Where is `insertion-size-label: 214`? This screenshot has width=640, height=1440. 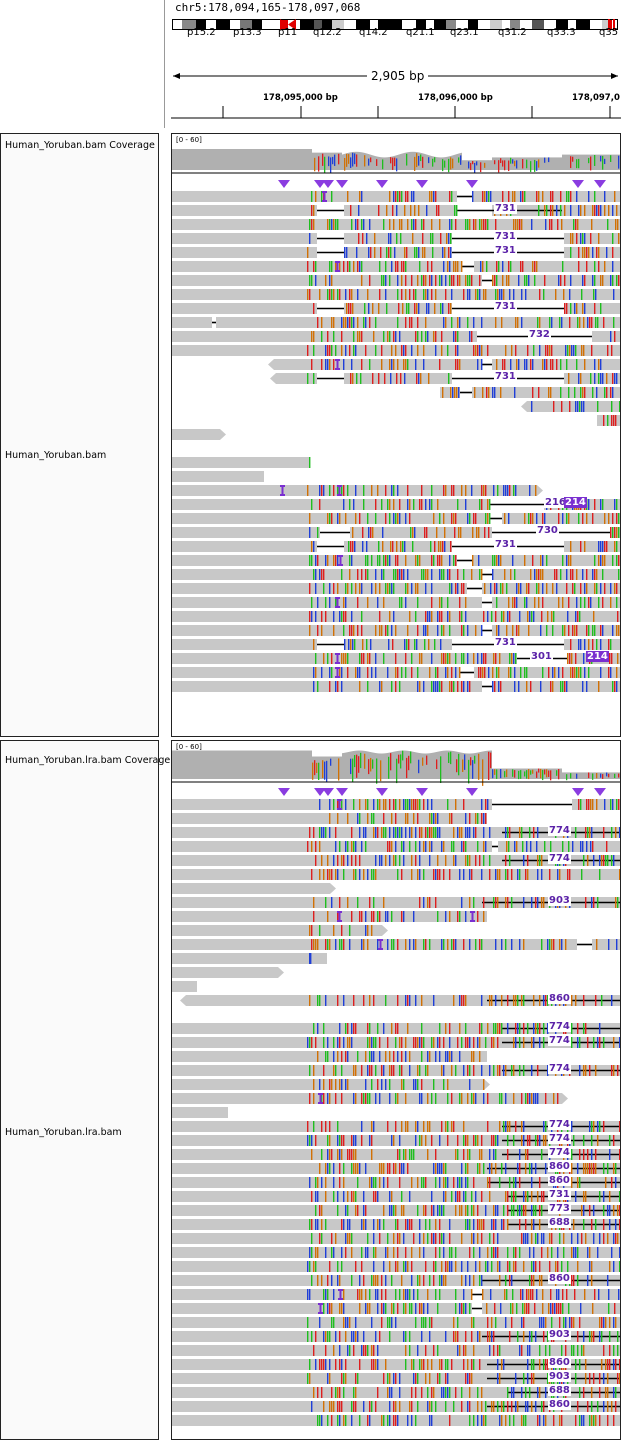 insertion-size-label: 214 is located at coordinates (597, 656).